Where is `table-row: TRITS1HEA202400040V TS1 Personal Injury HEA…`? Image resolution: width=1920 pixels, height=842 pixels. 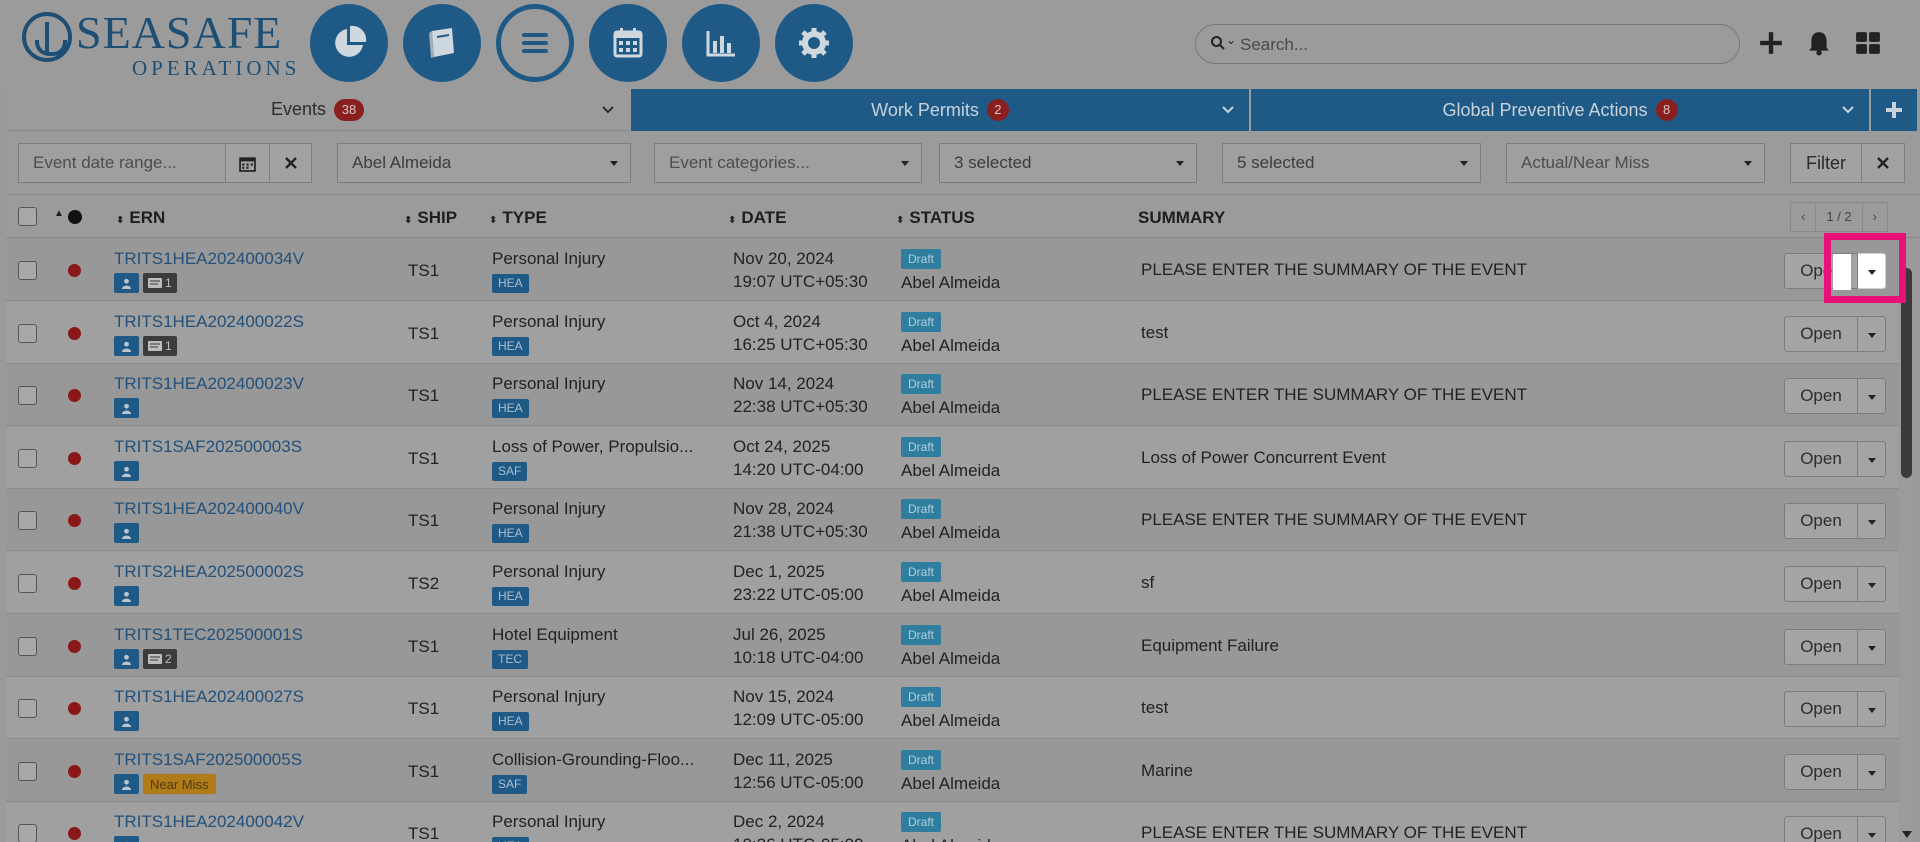 table-row: TRITS1HEA202400040V TS1 Personal Injury HEA… is located at coordinates (953, 520).